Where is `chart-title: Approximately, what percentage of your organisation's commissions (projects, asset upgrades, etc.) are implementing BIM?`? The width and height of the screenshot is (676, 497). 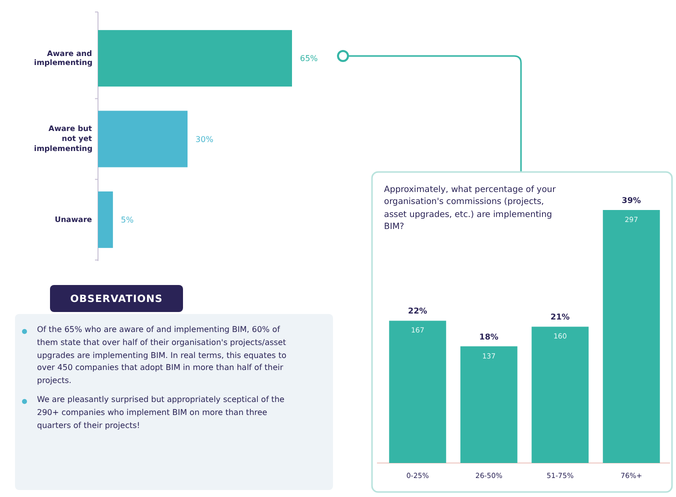 chart-title: Approximately, what percentage of your organisation's commissions (projects, asset upgrades, etc.) are implementing BIM? is located at coordinates (470, 209).